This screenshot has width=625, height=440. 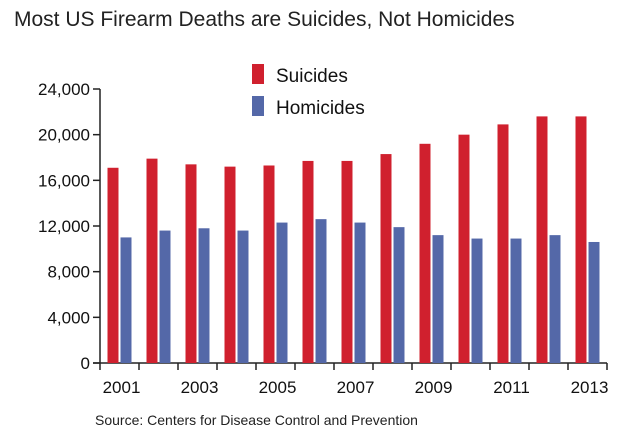 I want to click on x-tick-label: 2001, so click(x=122, y=387).